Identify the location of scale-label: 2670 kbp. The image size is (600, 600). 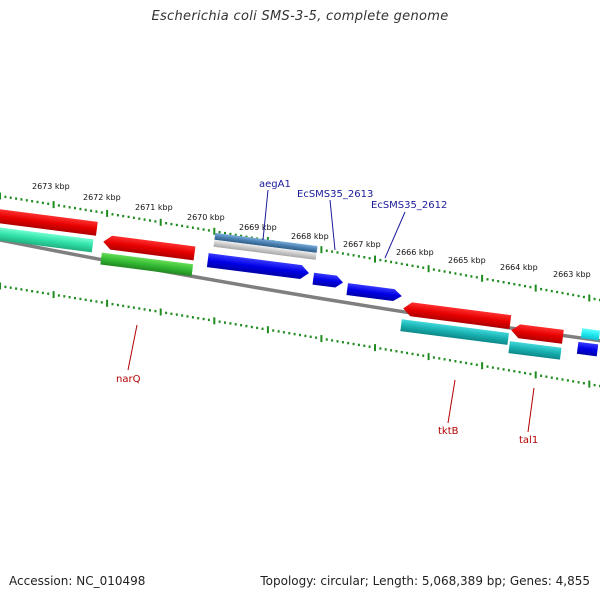
(206, 217).